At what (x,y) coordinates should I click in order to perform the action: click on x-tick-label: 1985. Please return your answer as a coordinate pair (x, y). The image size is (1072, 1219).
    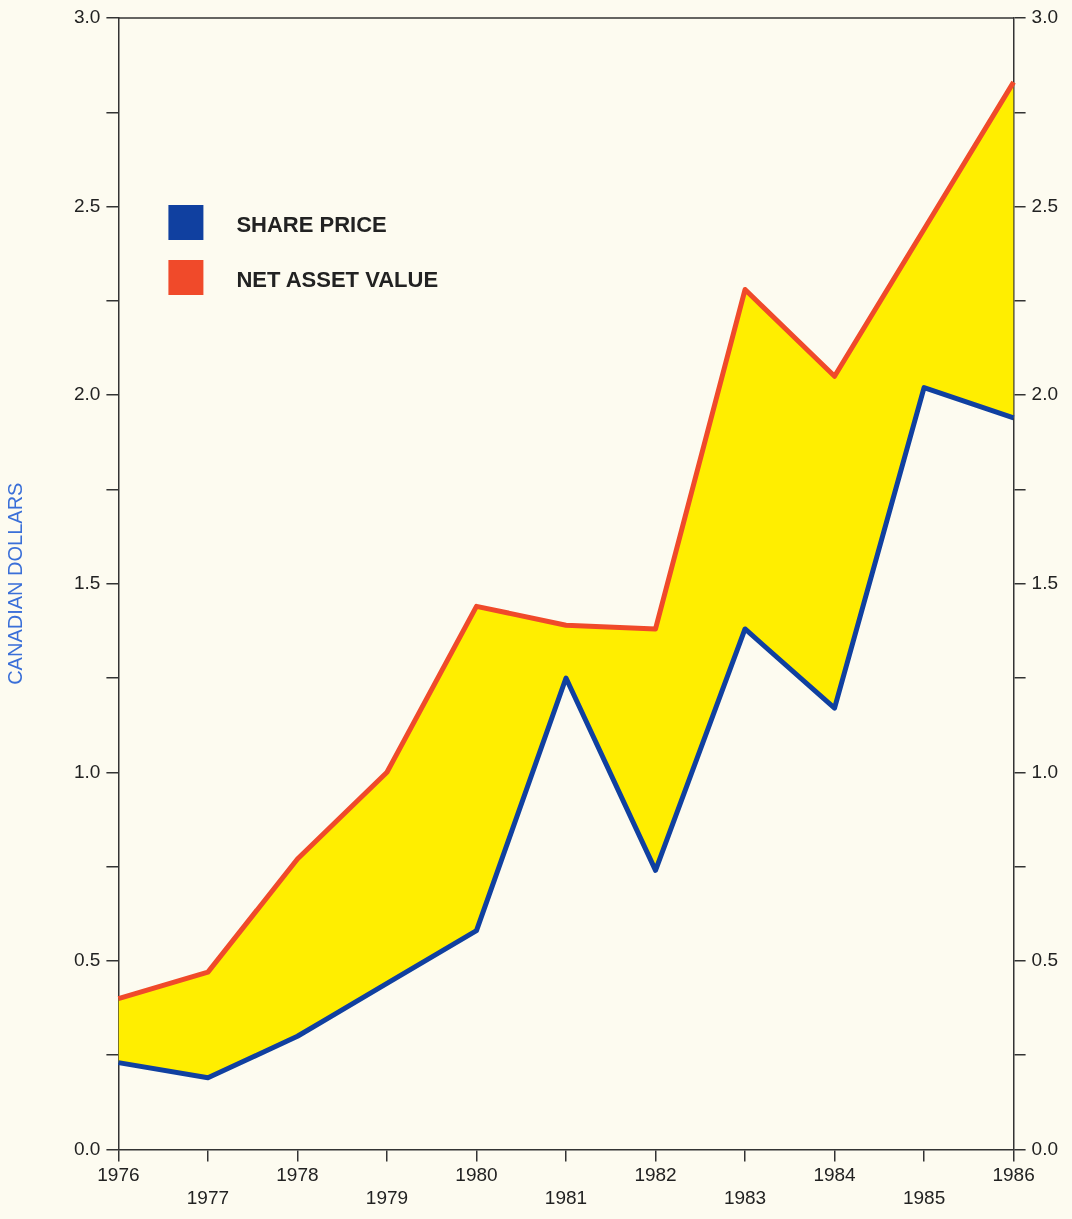
    Looking at the image, I should click on (924, 1197).